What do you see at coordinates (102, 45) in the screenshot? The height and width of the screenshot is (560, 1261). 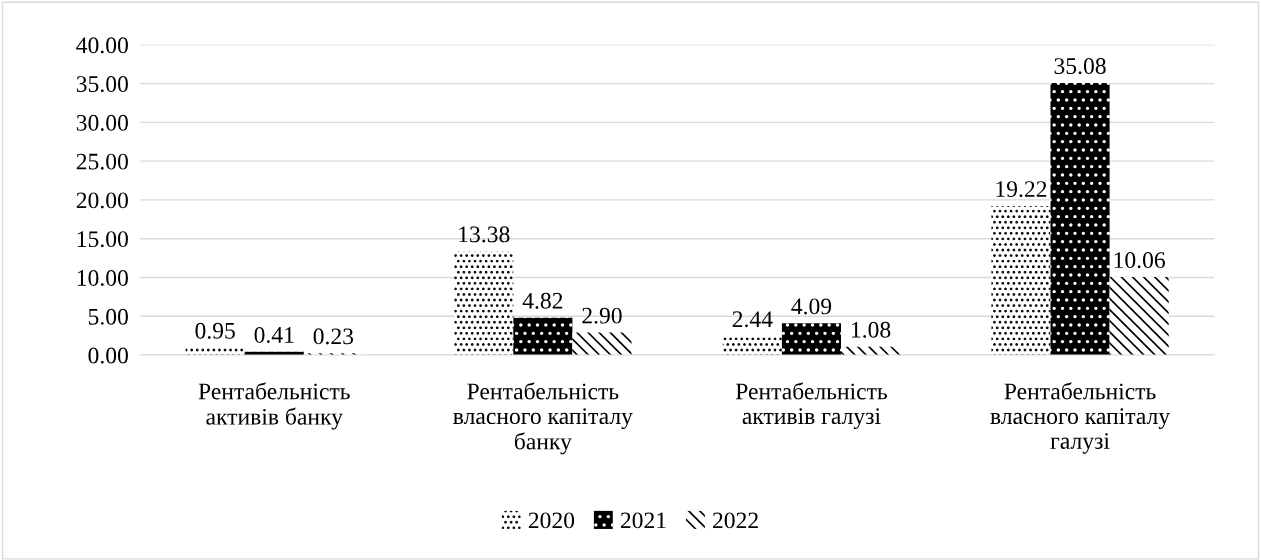 I see `y-tick-label: 40.00` at bounding box center [102, 45].